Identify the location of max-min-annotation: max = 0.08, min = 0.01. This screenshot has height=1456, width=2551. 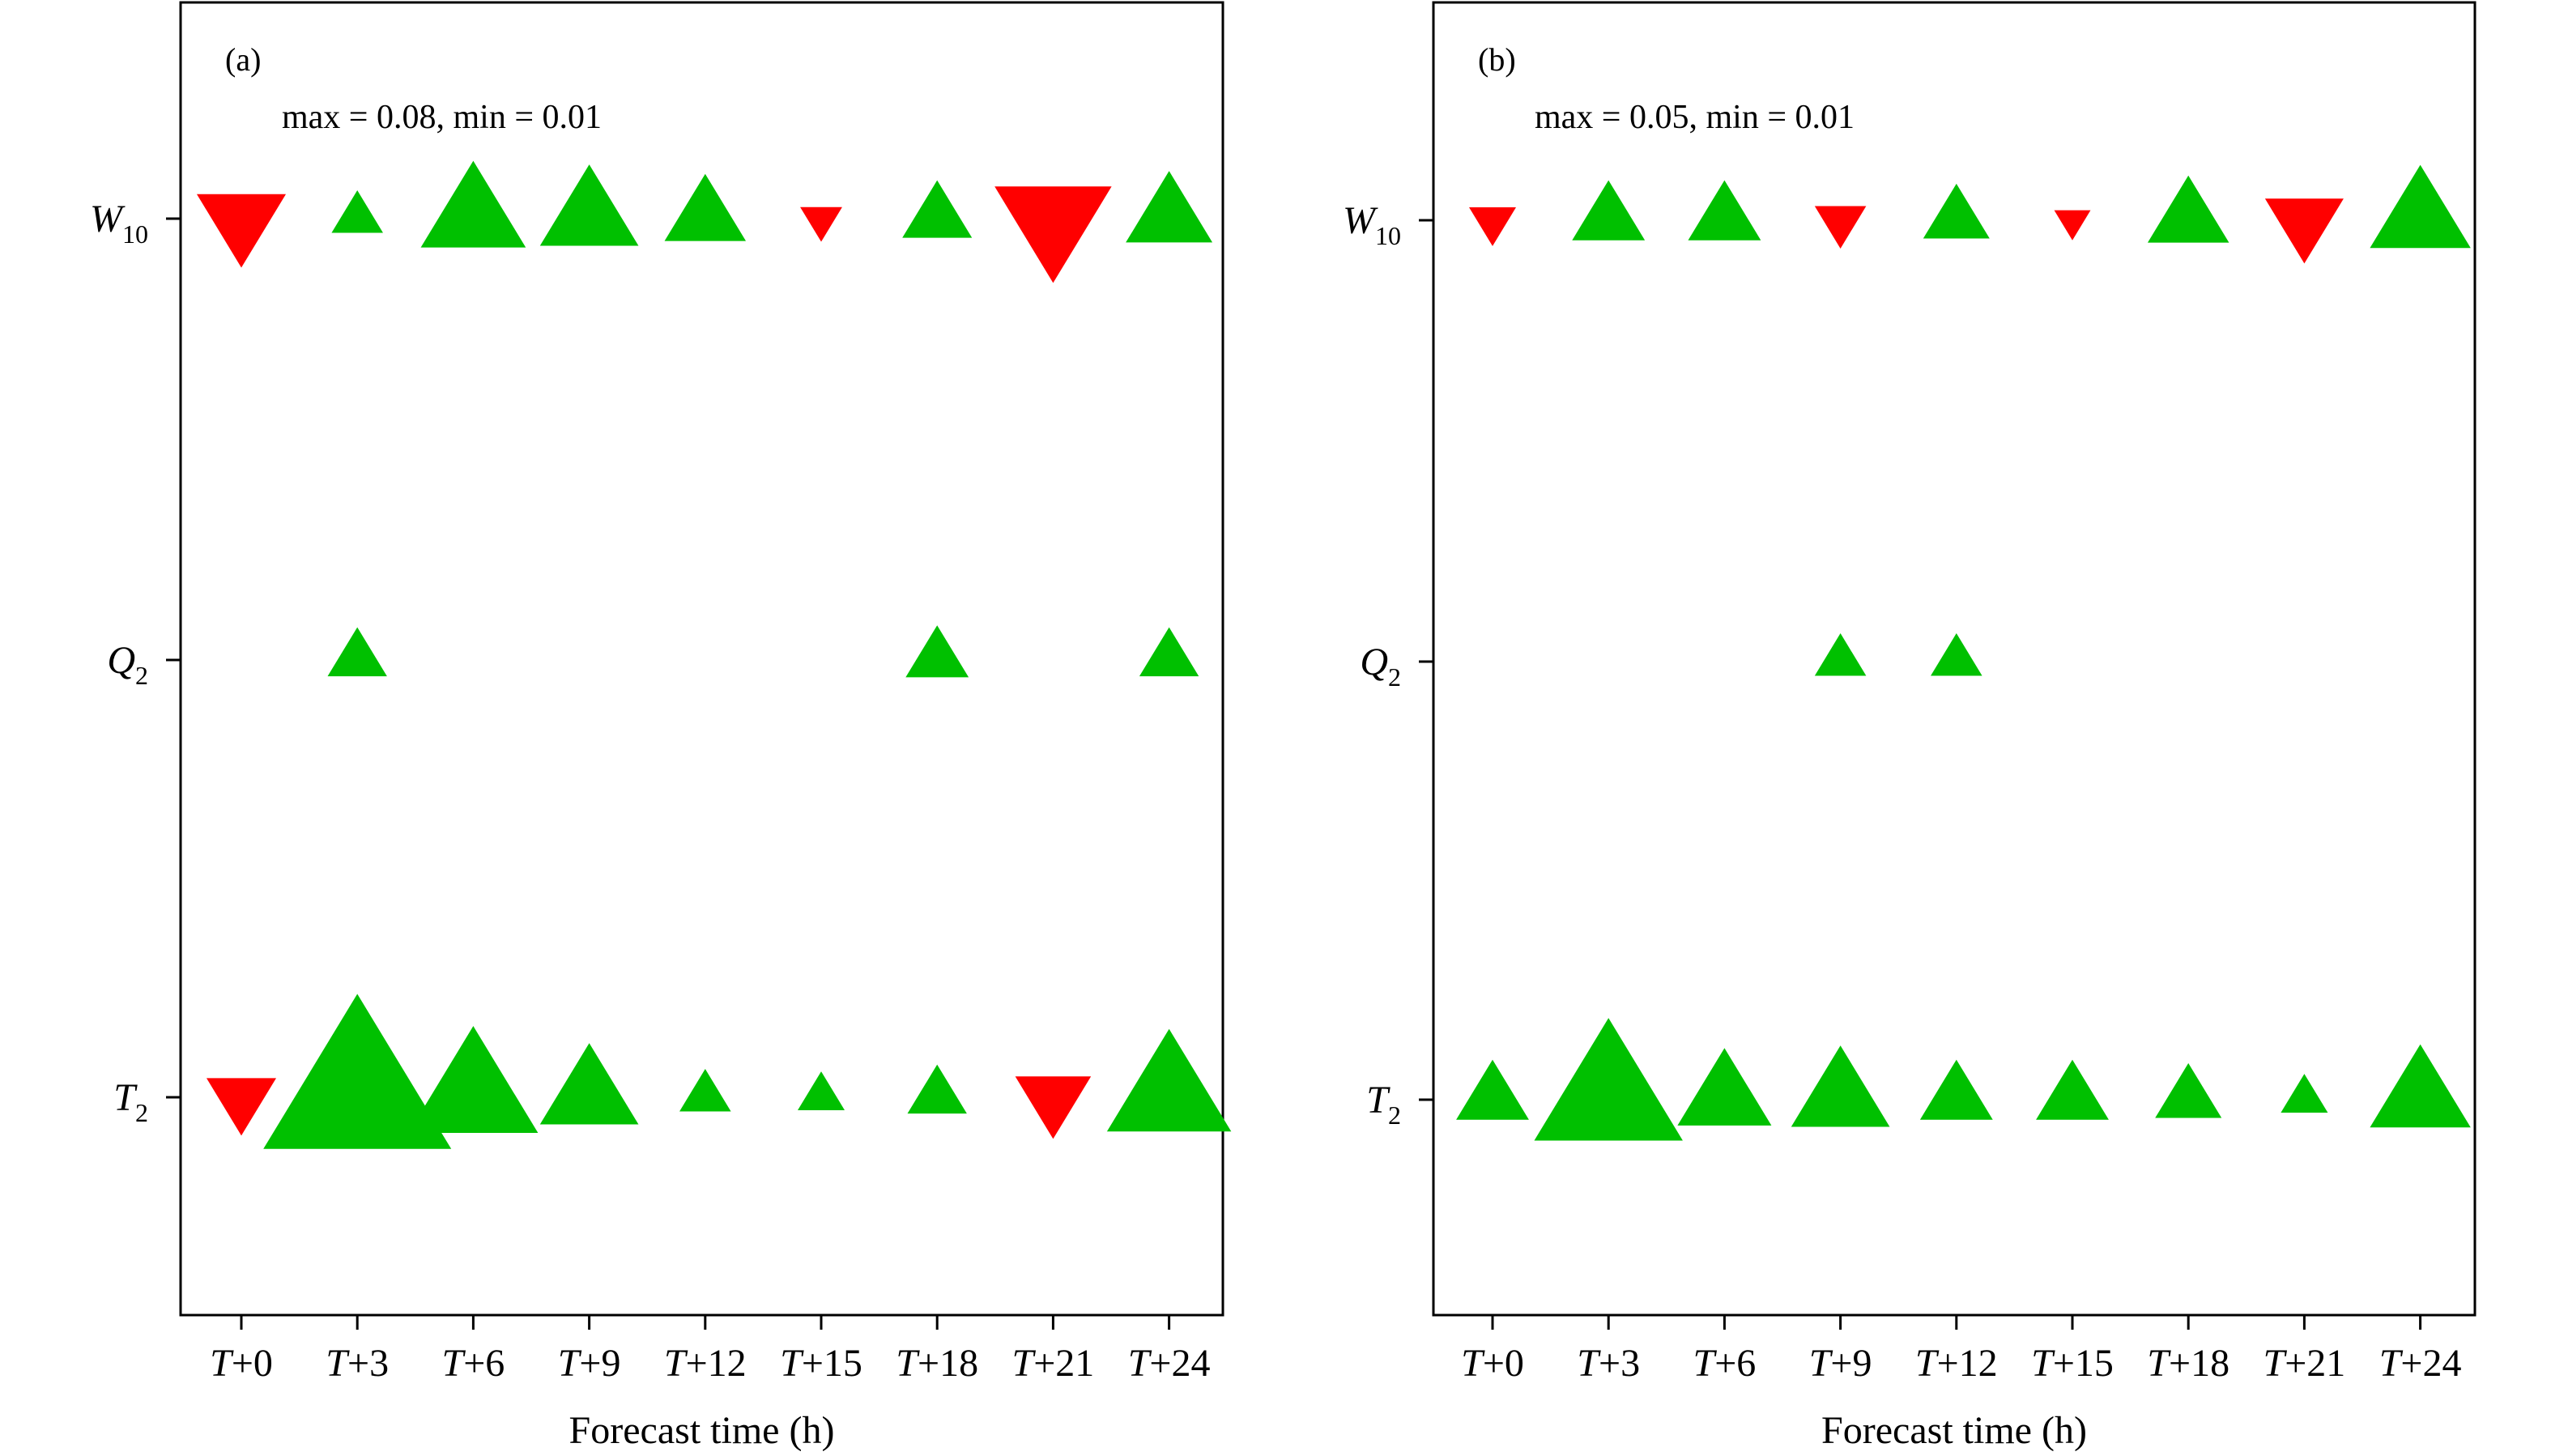
(442, 117).